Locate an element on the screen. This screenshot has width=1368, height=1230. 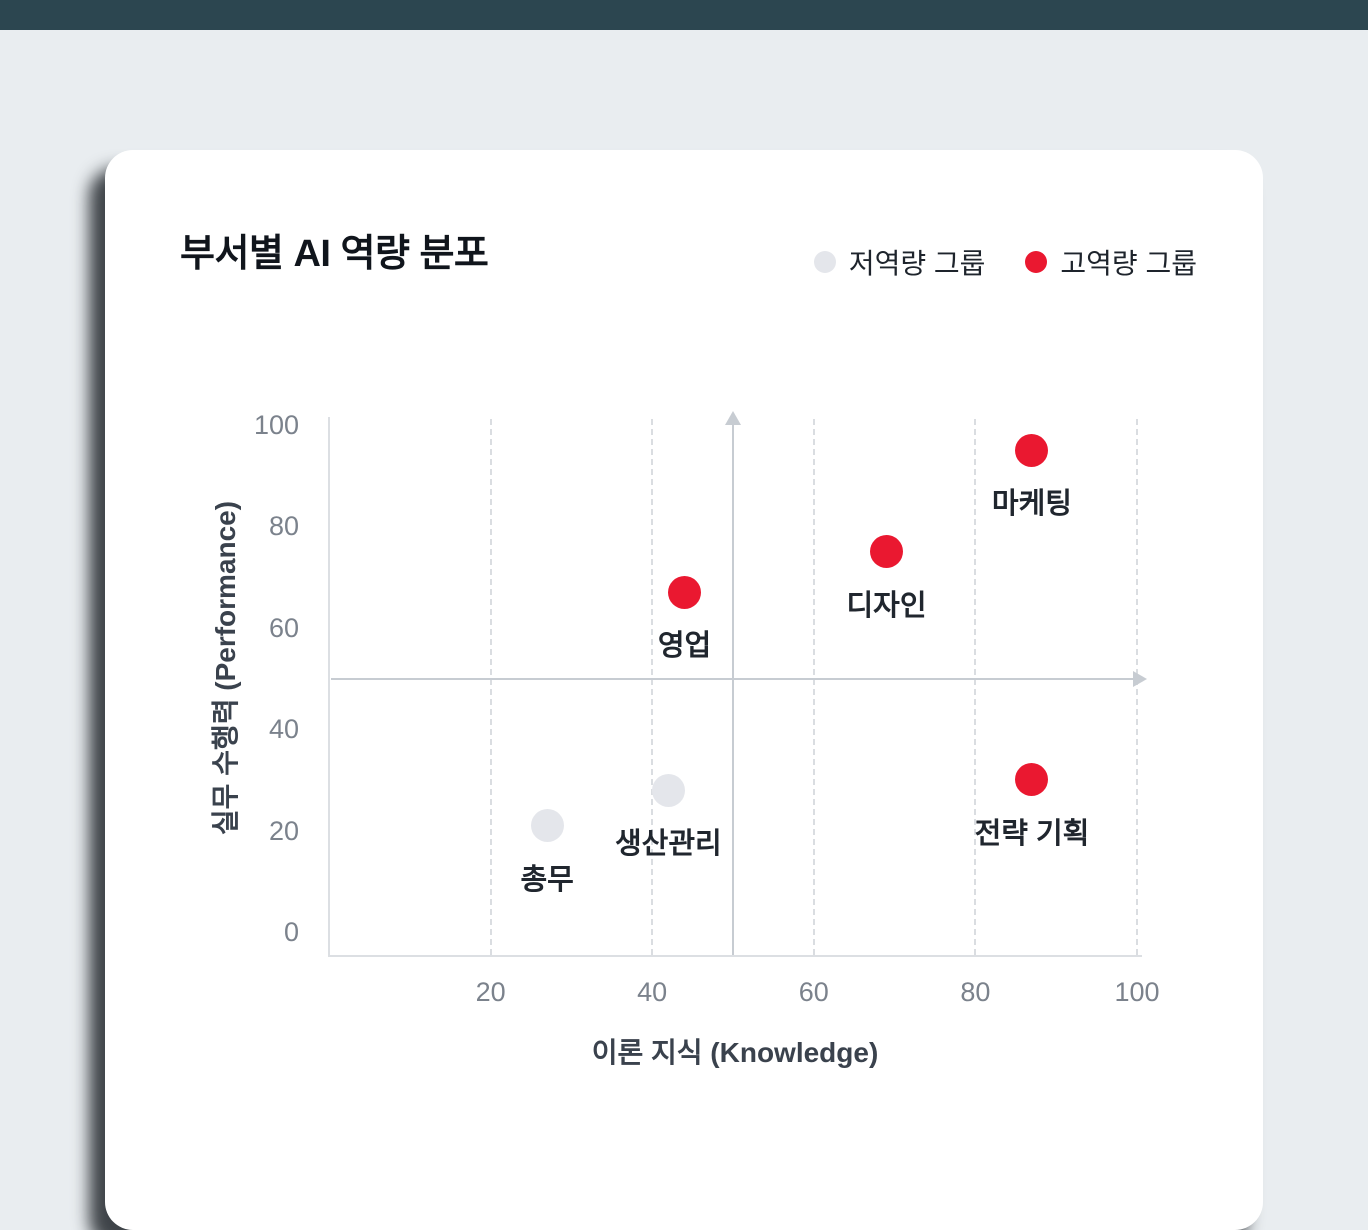
legend-item-low-group: 저역량 그룹 is located at coordinates (899, 262).